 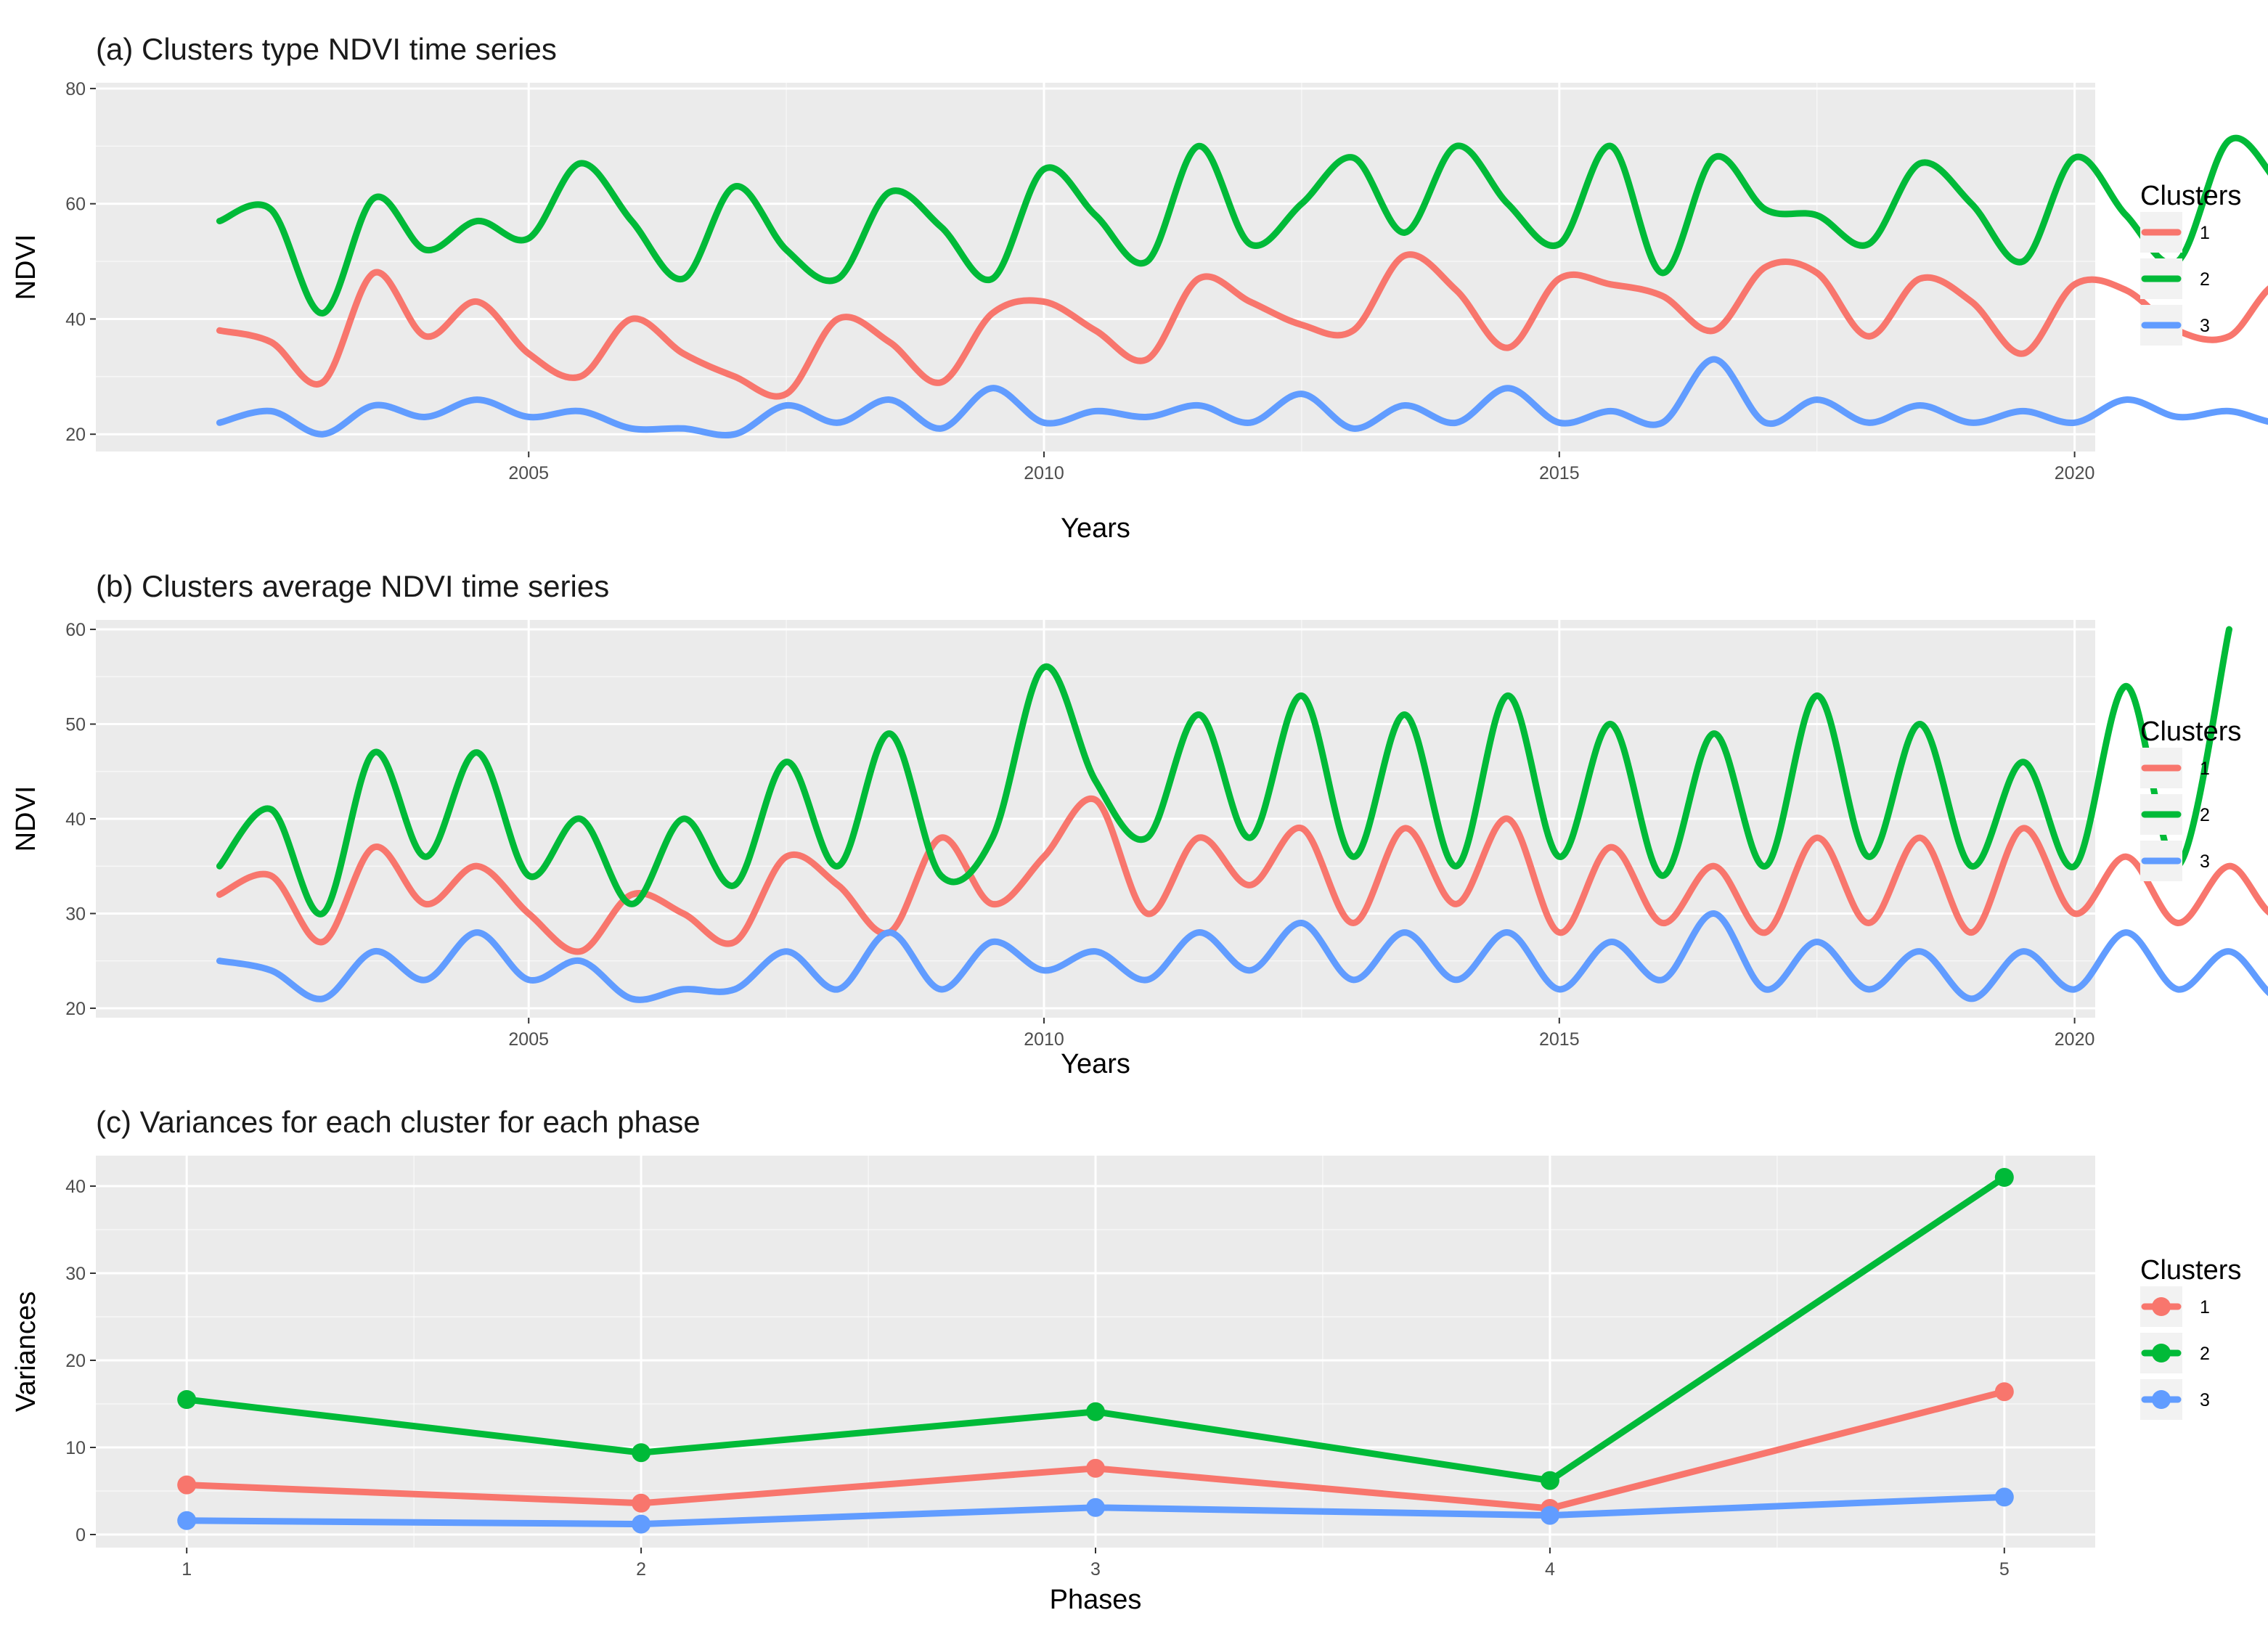 What do you see at coordinates (75, 89) in the screenshot?
I see `y-tick-label: 80` at bounding box center [75, 89].